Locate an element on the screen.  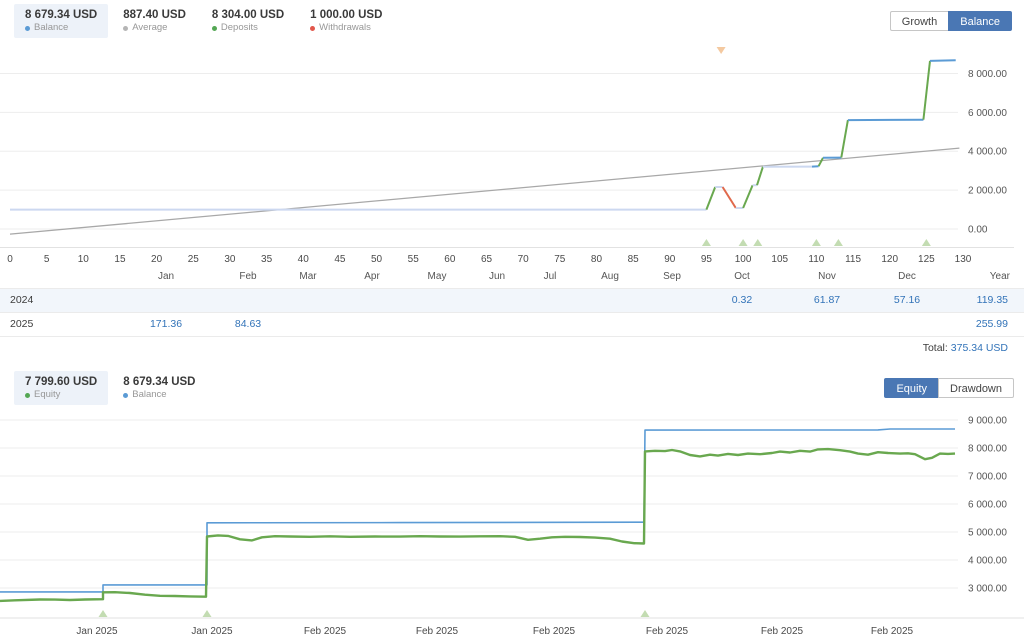
x-axis-tick: 60 is located at coordinates (450, 259).